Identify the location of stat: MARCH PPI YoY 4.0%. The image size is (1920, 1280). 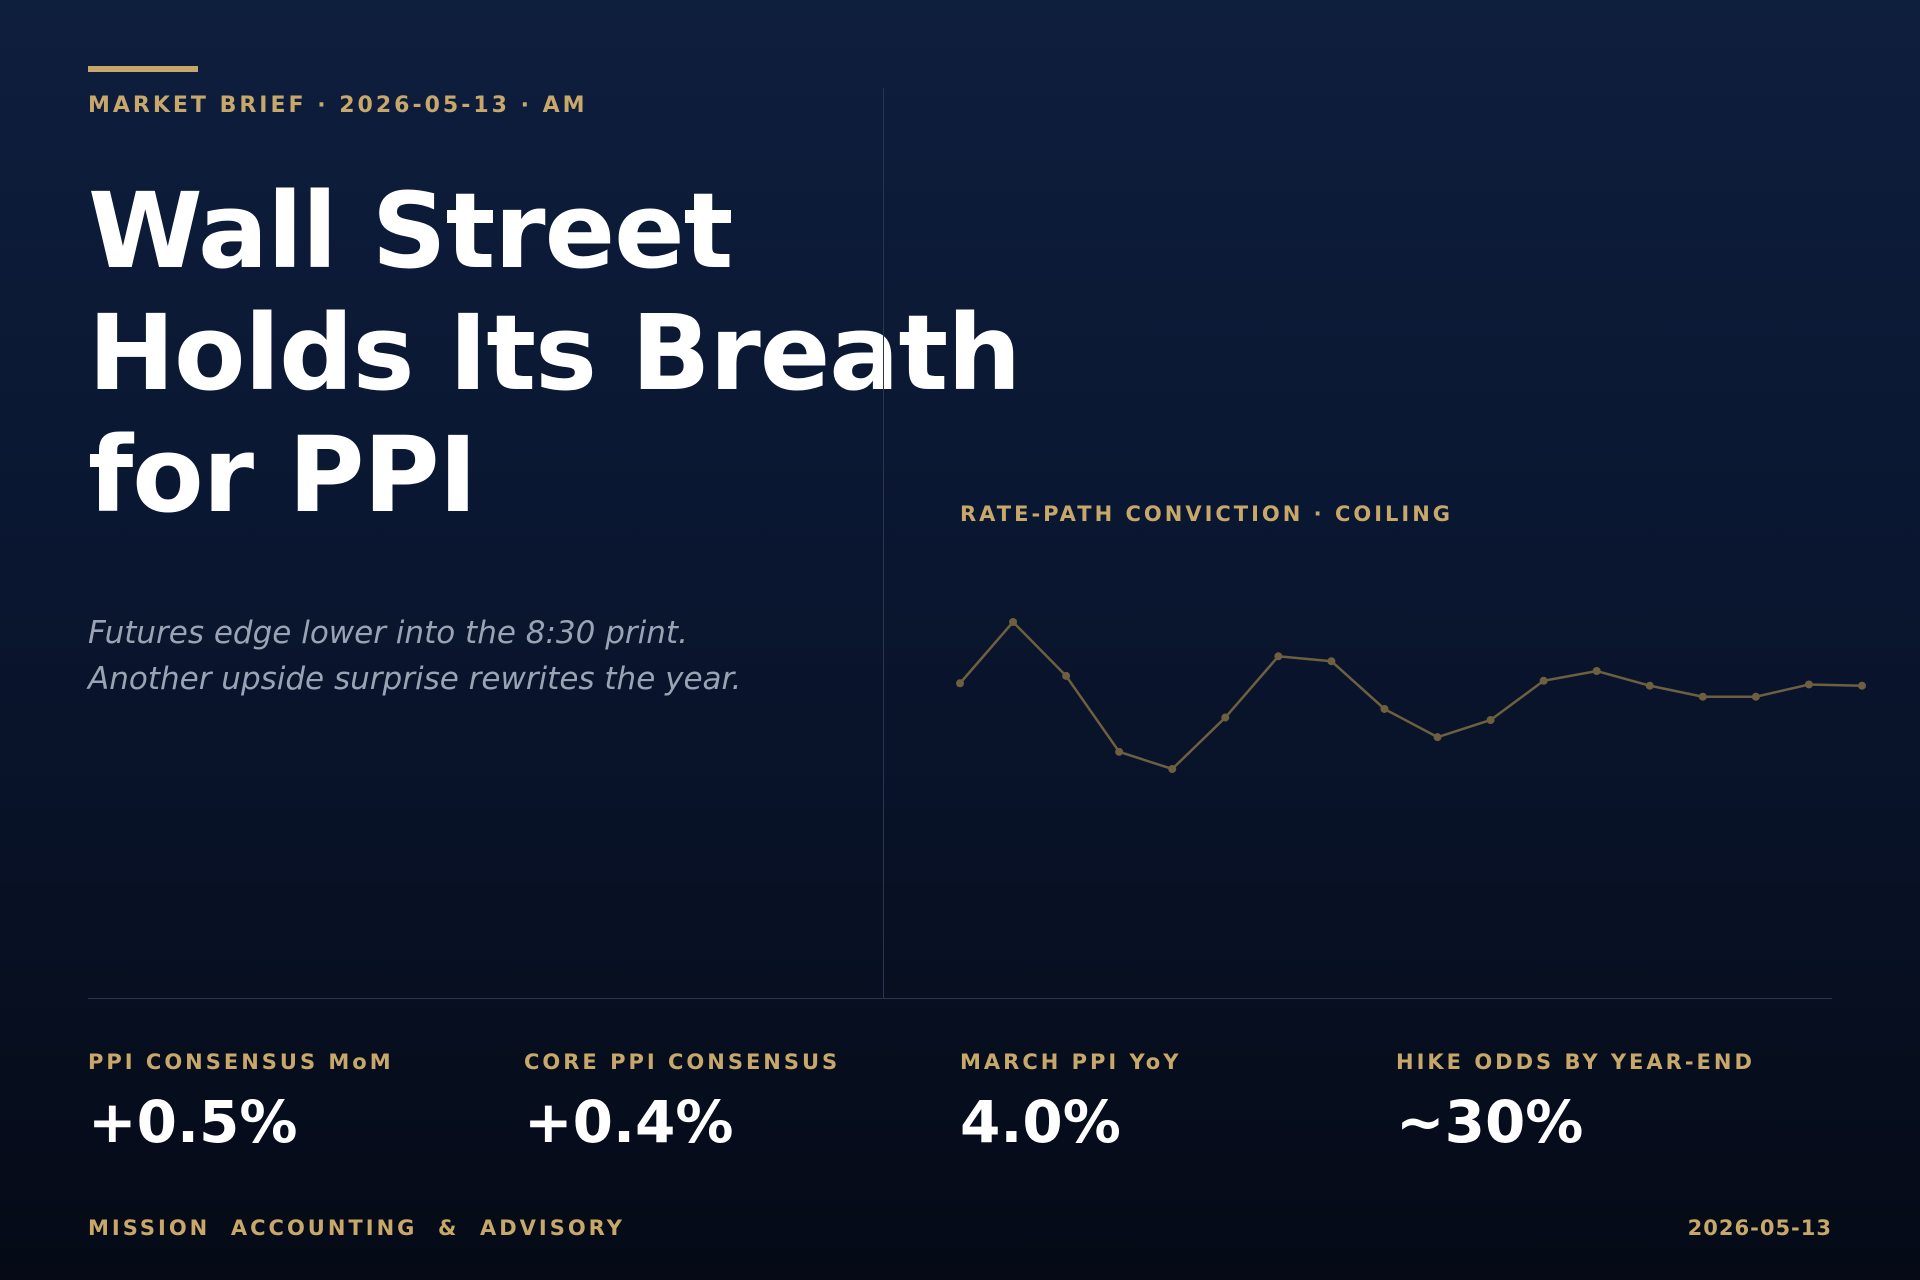
(1070, 1103).